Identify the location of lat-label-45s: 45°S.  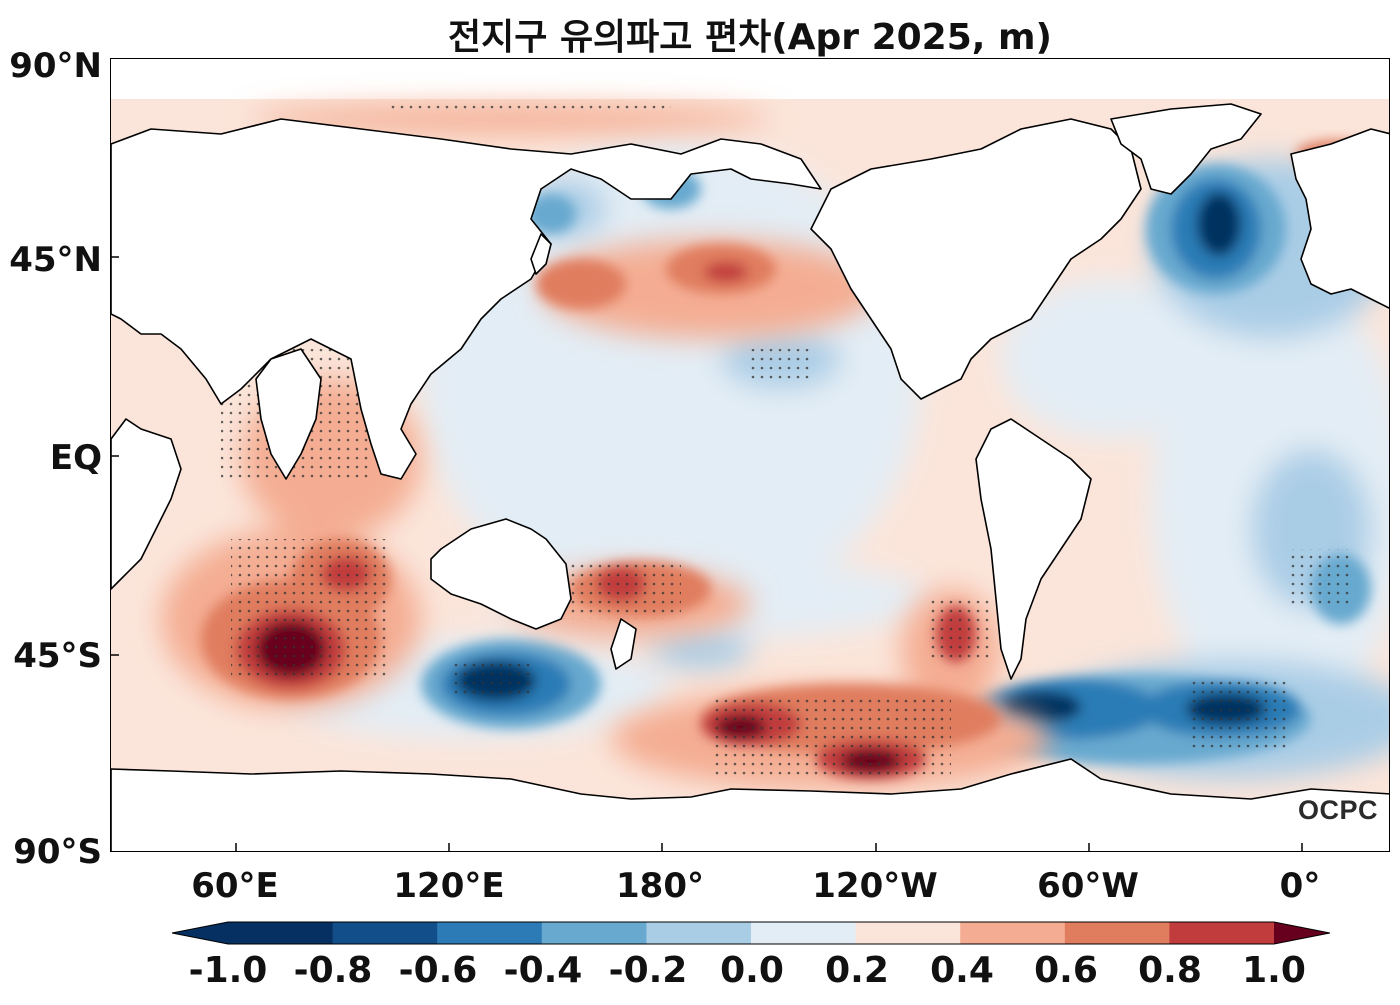
(57, 656).